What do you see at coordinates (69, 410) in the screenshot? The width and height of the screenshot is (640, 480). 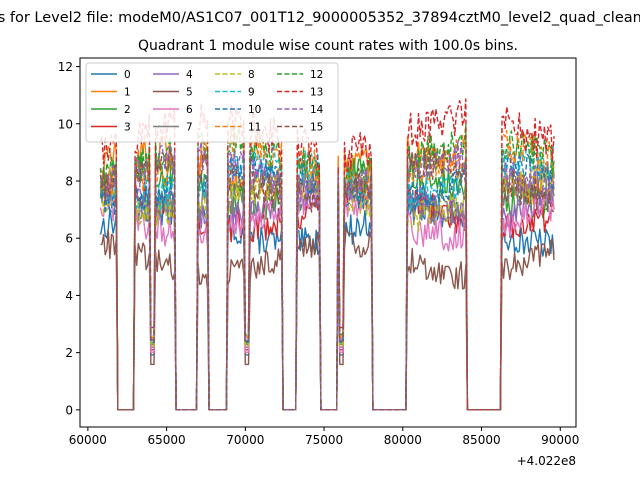 I see `y-tick-label: 0` at bounding box center [69, 410].